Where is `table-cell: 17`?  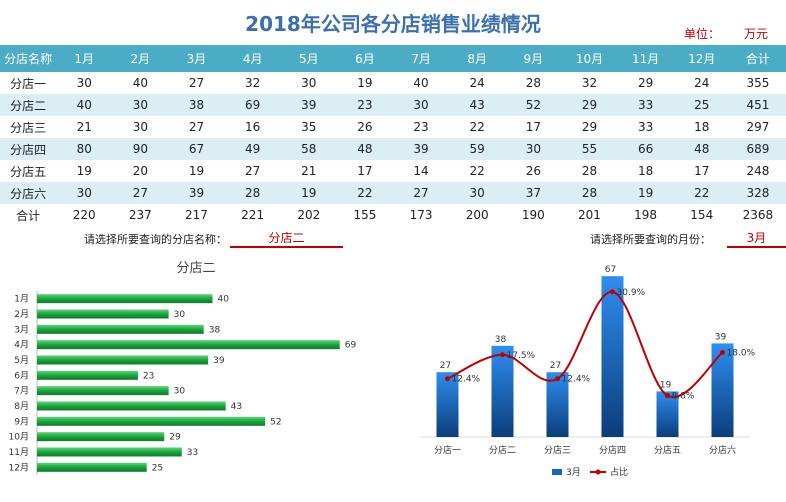 table-cell: 17 is located at coordinates (533, 127).